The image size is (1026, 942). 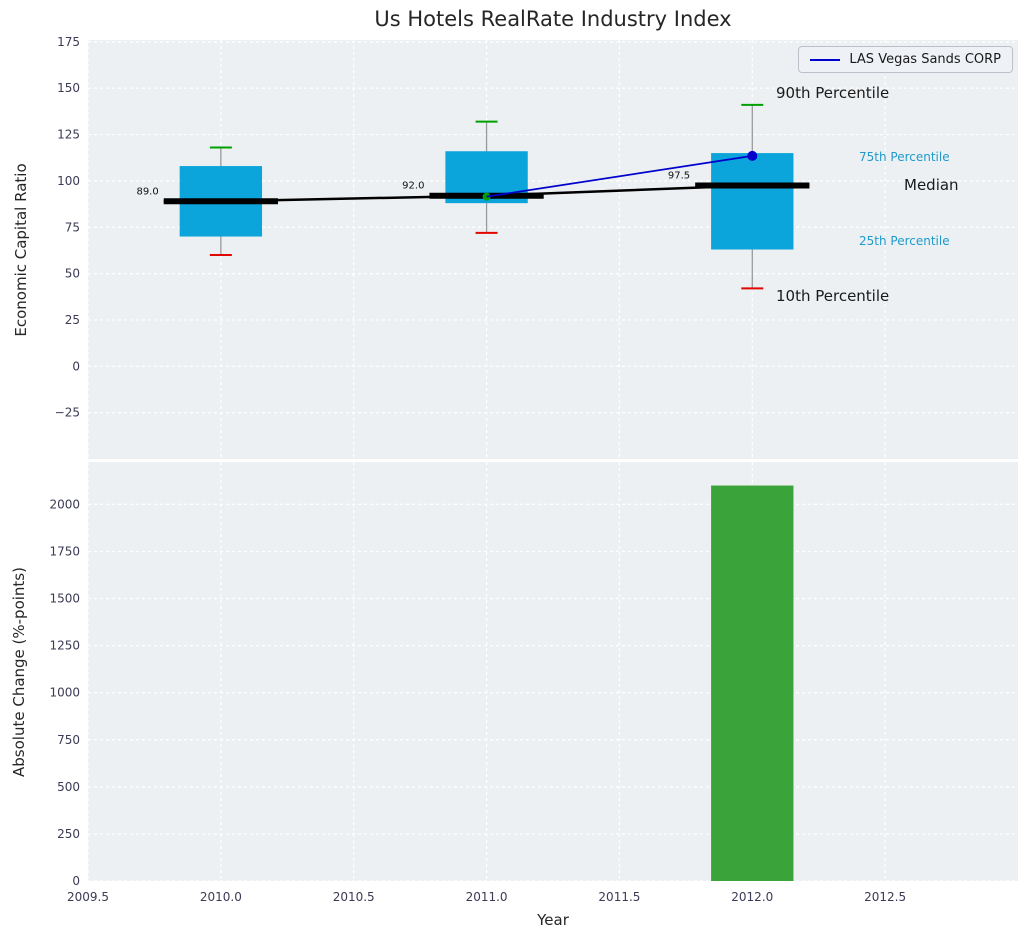 What do you see at coordinates (68, 787) in the screenshot?
I see `y-tick-label: 500` at bounding box center [68, 787].